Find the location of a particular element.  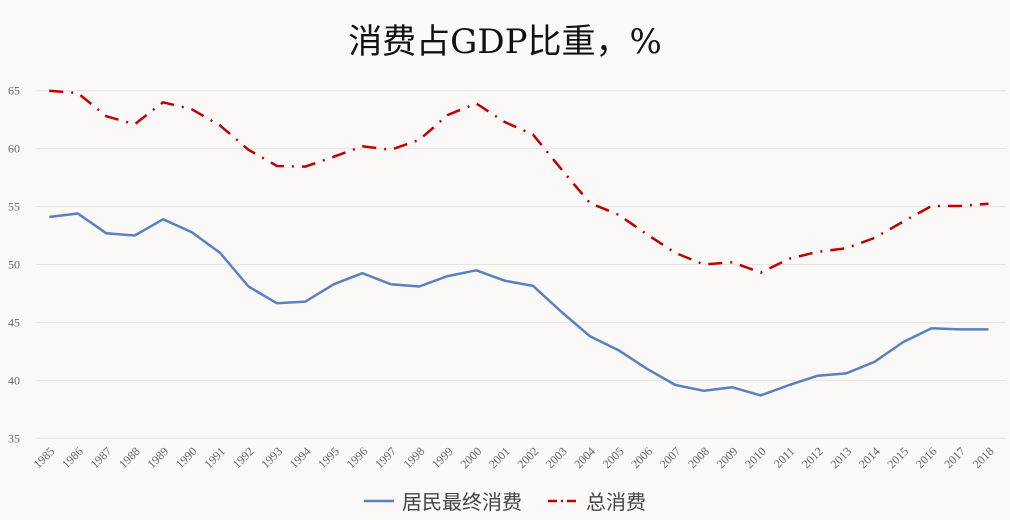

x-tick-label: 1987 is located at coordinates (100, 457).